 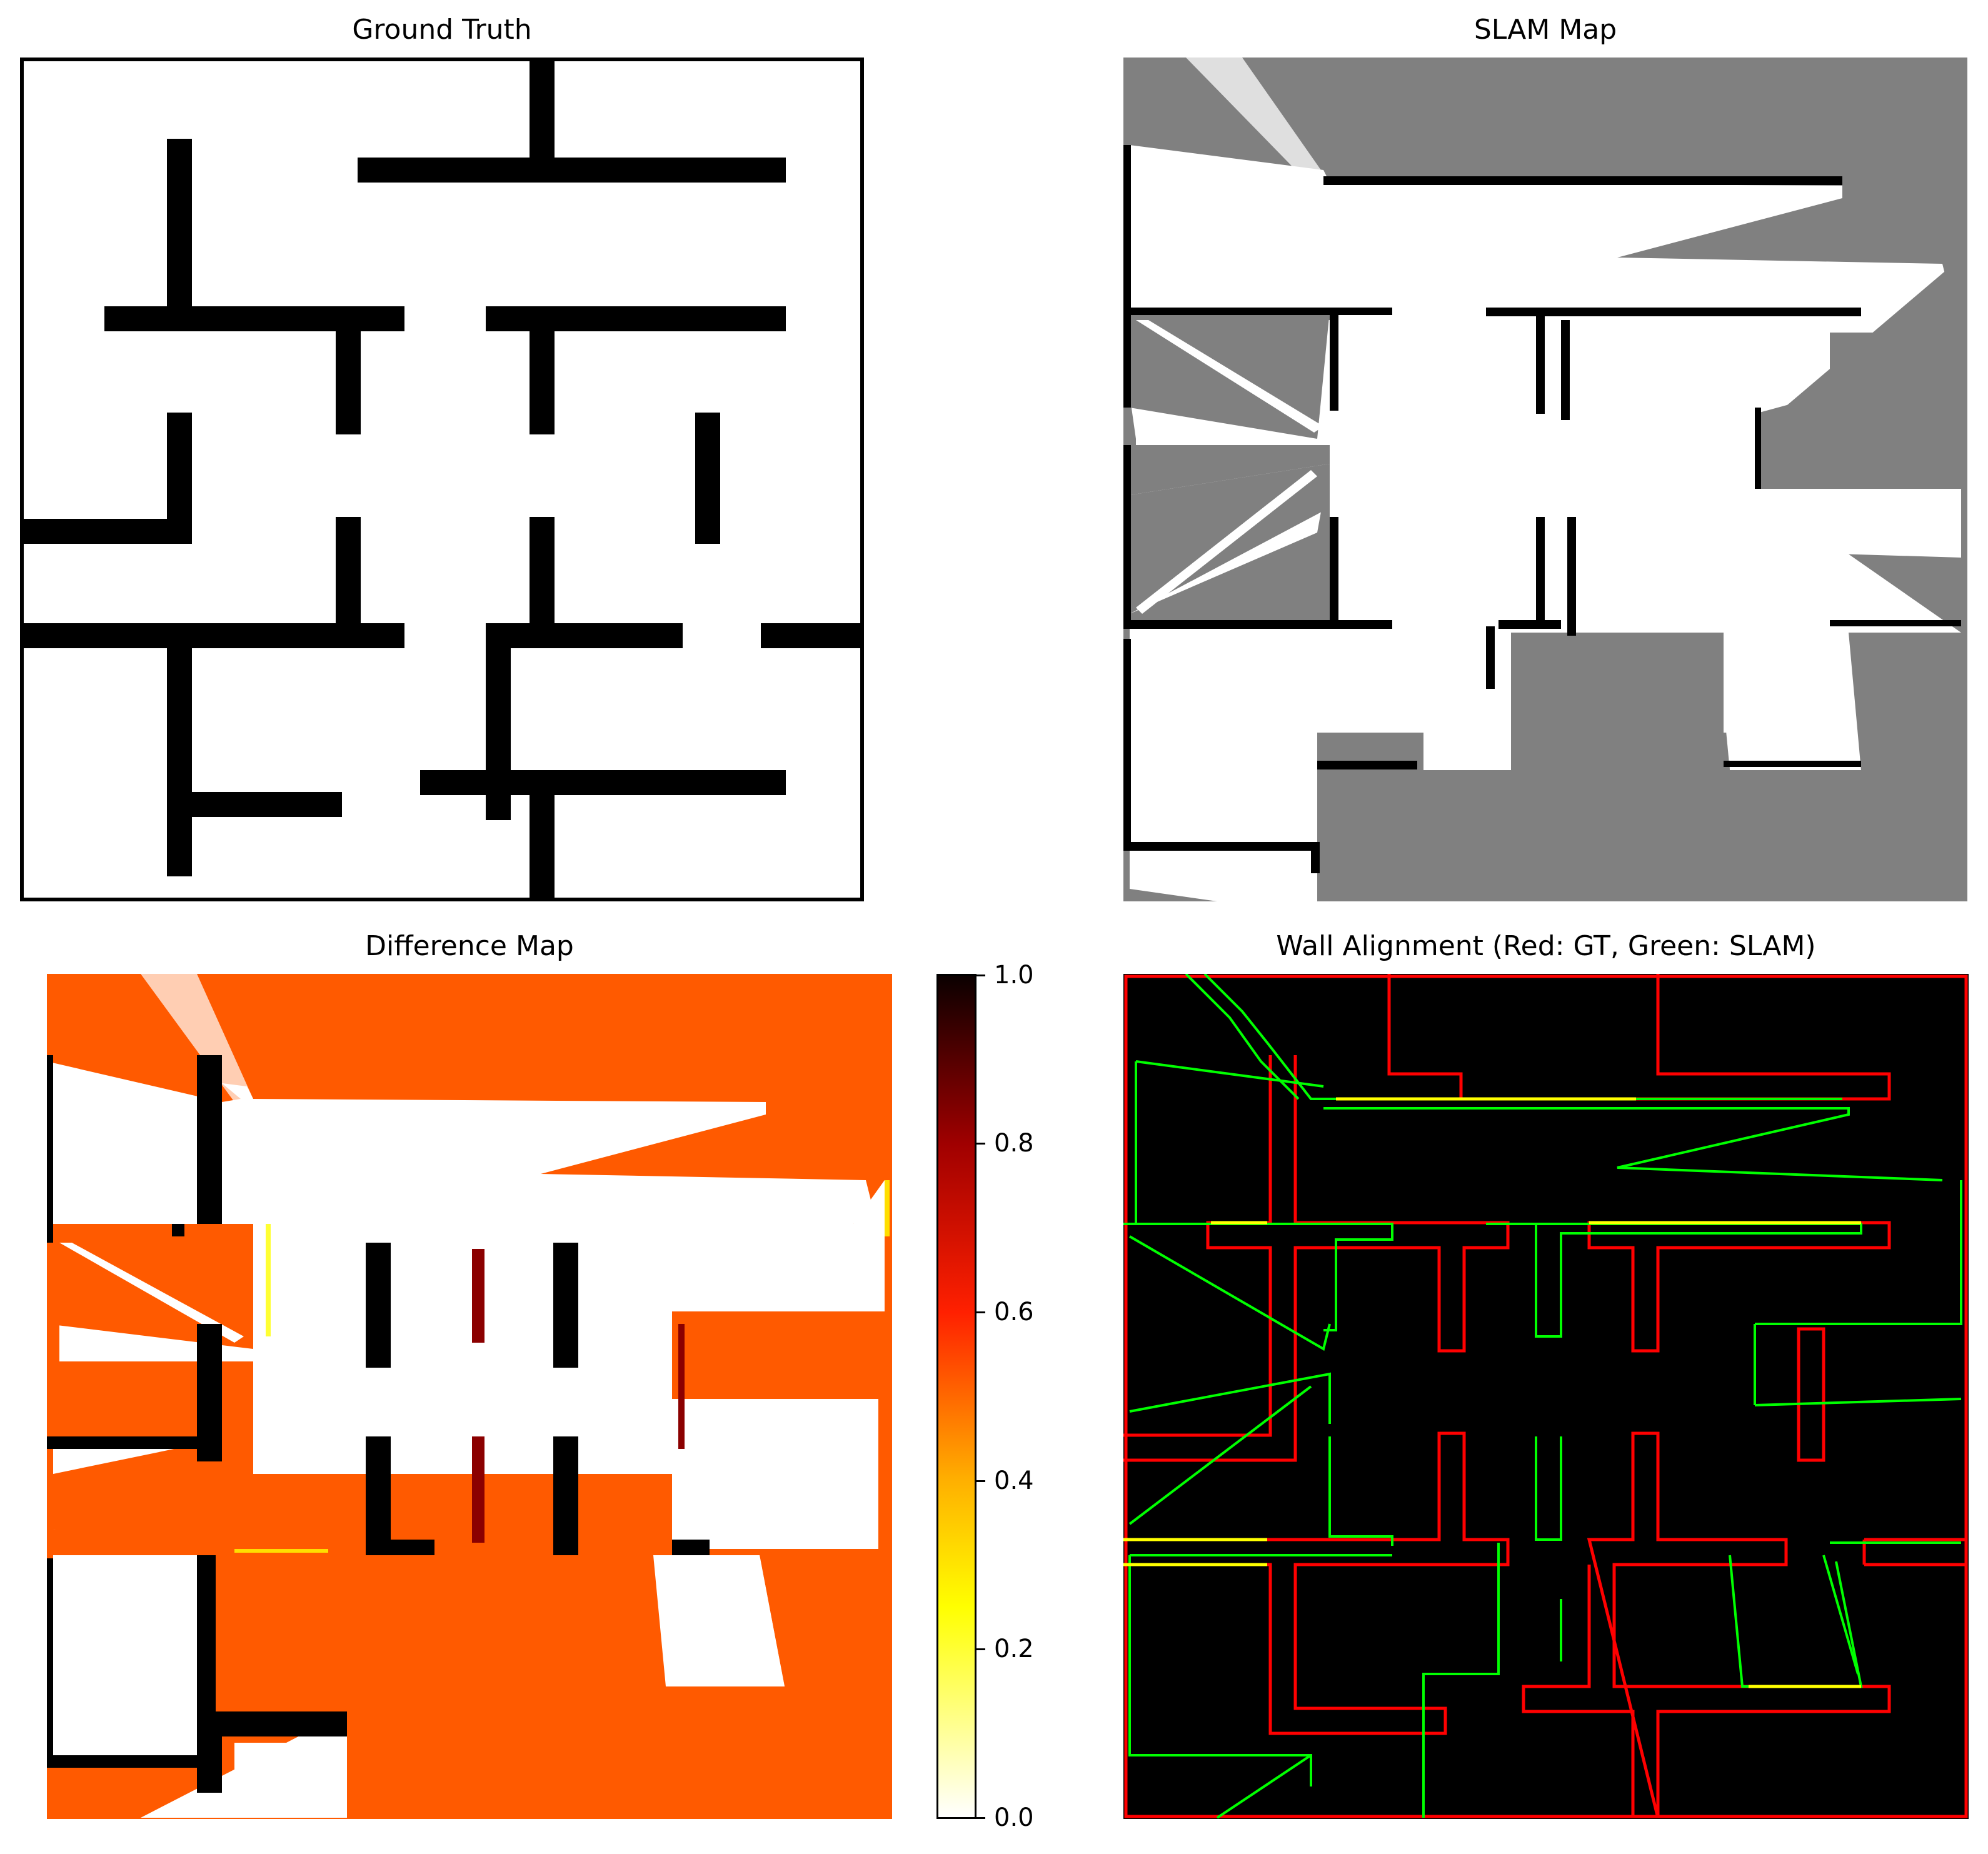 What do you see at coordinates (1545, 30) in the screenshot?
I see `slam-map-title: SLAM Map` at bounding box center [1545, 30].